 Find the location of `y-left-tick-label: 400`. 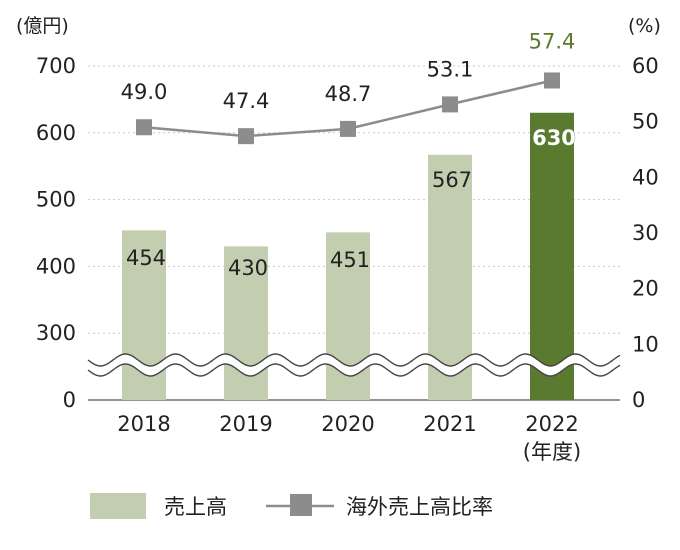

y-left-tick-label: 400 is located at coordinates (56, 266).